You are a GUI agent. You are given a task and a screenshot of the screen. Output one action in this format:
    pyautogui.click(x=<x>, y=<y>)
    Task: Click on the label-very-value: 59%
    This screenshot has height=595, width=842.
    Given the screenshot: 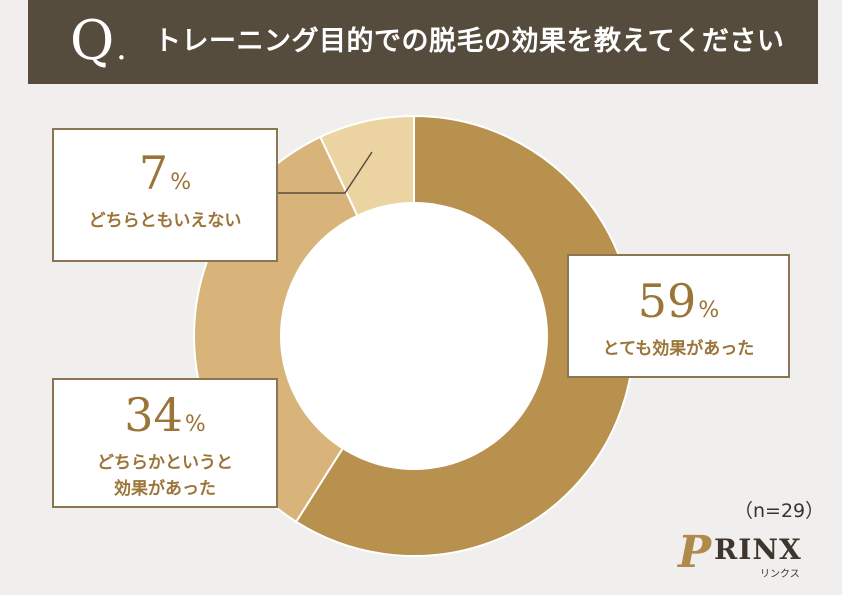 What is the action you would take?
    pyautogui.click(x=678, y=301)
    